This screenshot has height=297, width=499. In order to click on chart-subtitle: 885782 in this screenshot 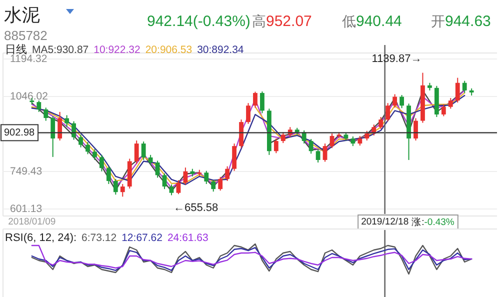, I will do `click(26, 35)`.